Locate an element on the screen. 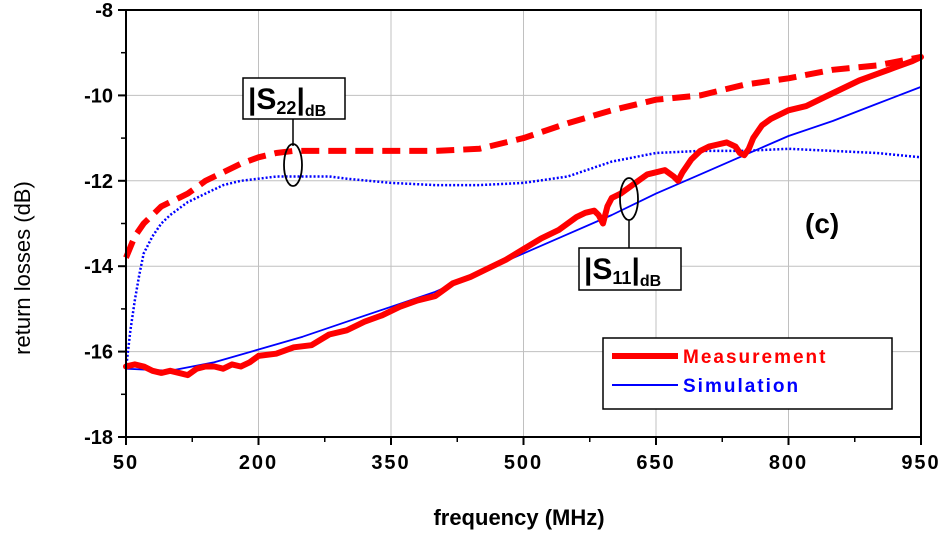 Image resolution: width=946 pixels, height=535 pixels. y-axis-title: return losses (dB) is located at coordinates (22, 268).